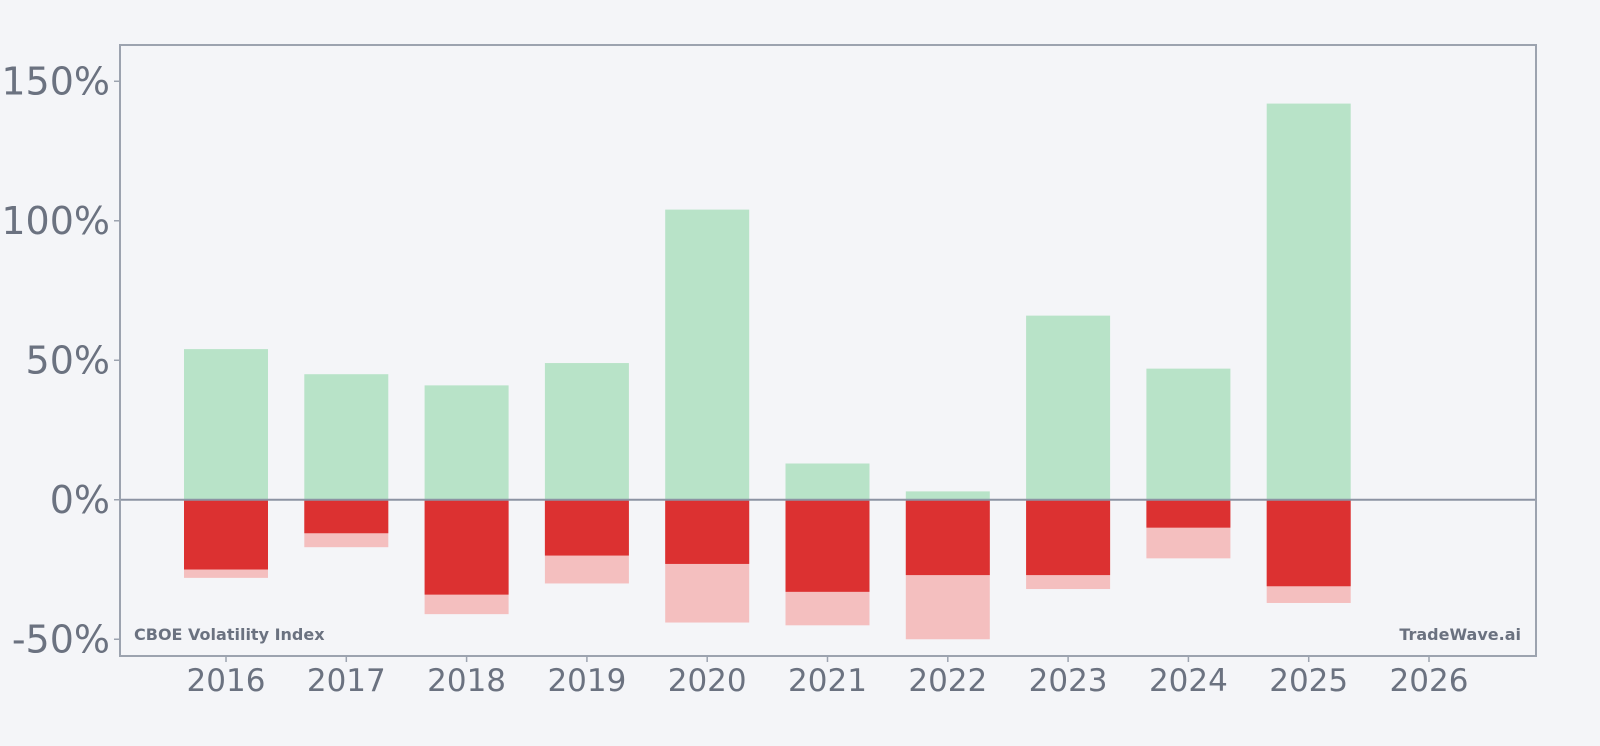 Image resolution: width=1600 pixels, height=746 pixels. Describe the element at coordinates (1429, 681) in the screenshot. I see `x-tick-label: 2026` at that location.